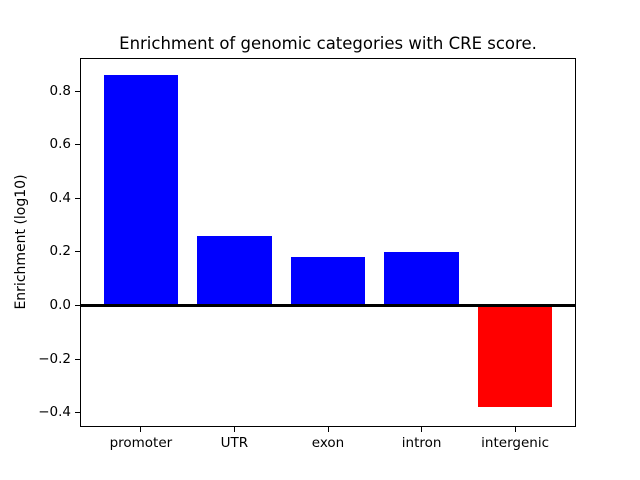 The image size is (640, 480). I want to click on x-tick-label-UTR: UTR, so click(234, 443).